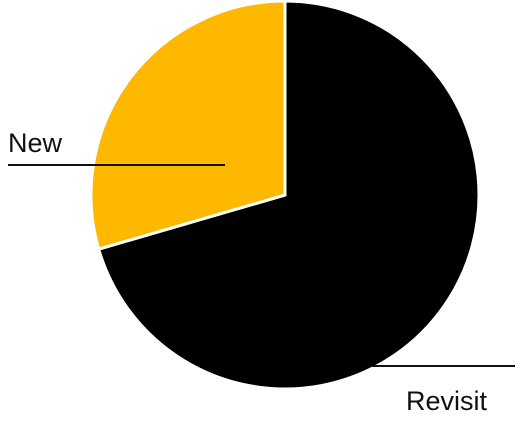  Describe the element at coordinates (35, 143) in the screenshot. I see `slice-label-new: New` at that location.